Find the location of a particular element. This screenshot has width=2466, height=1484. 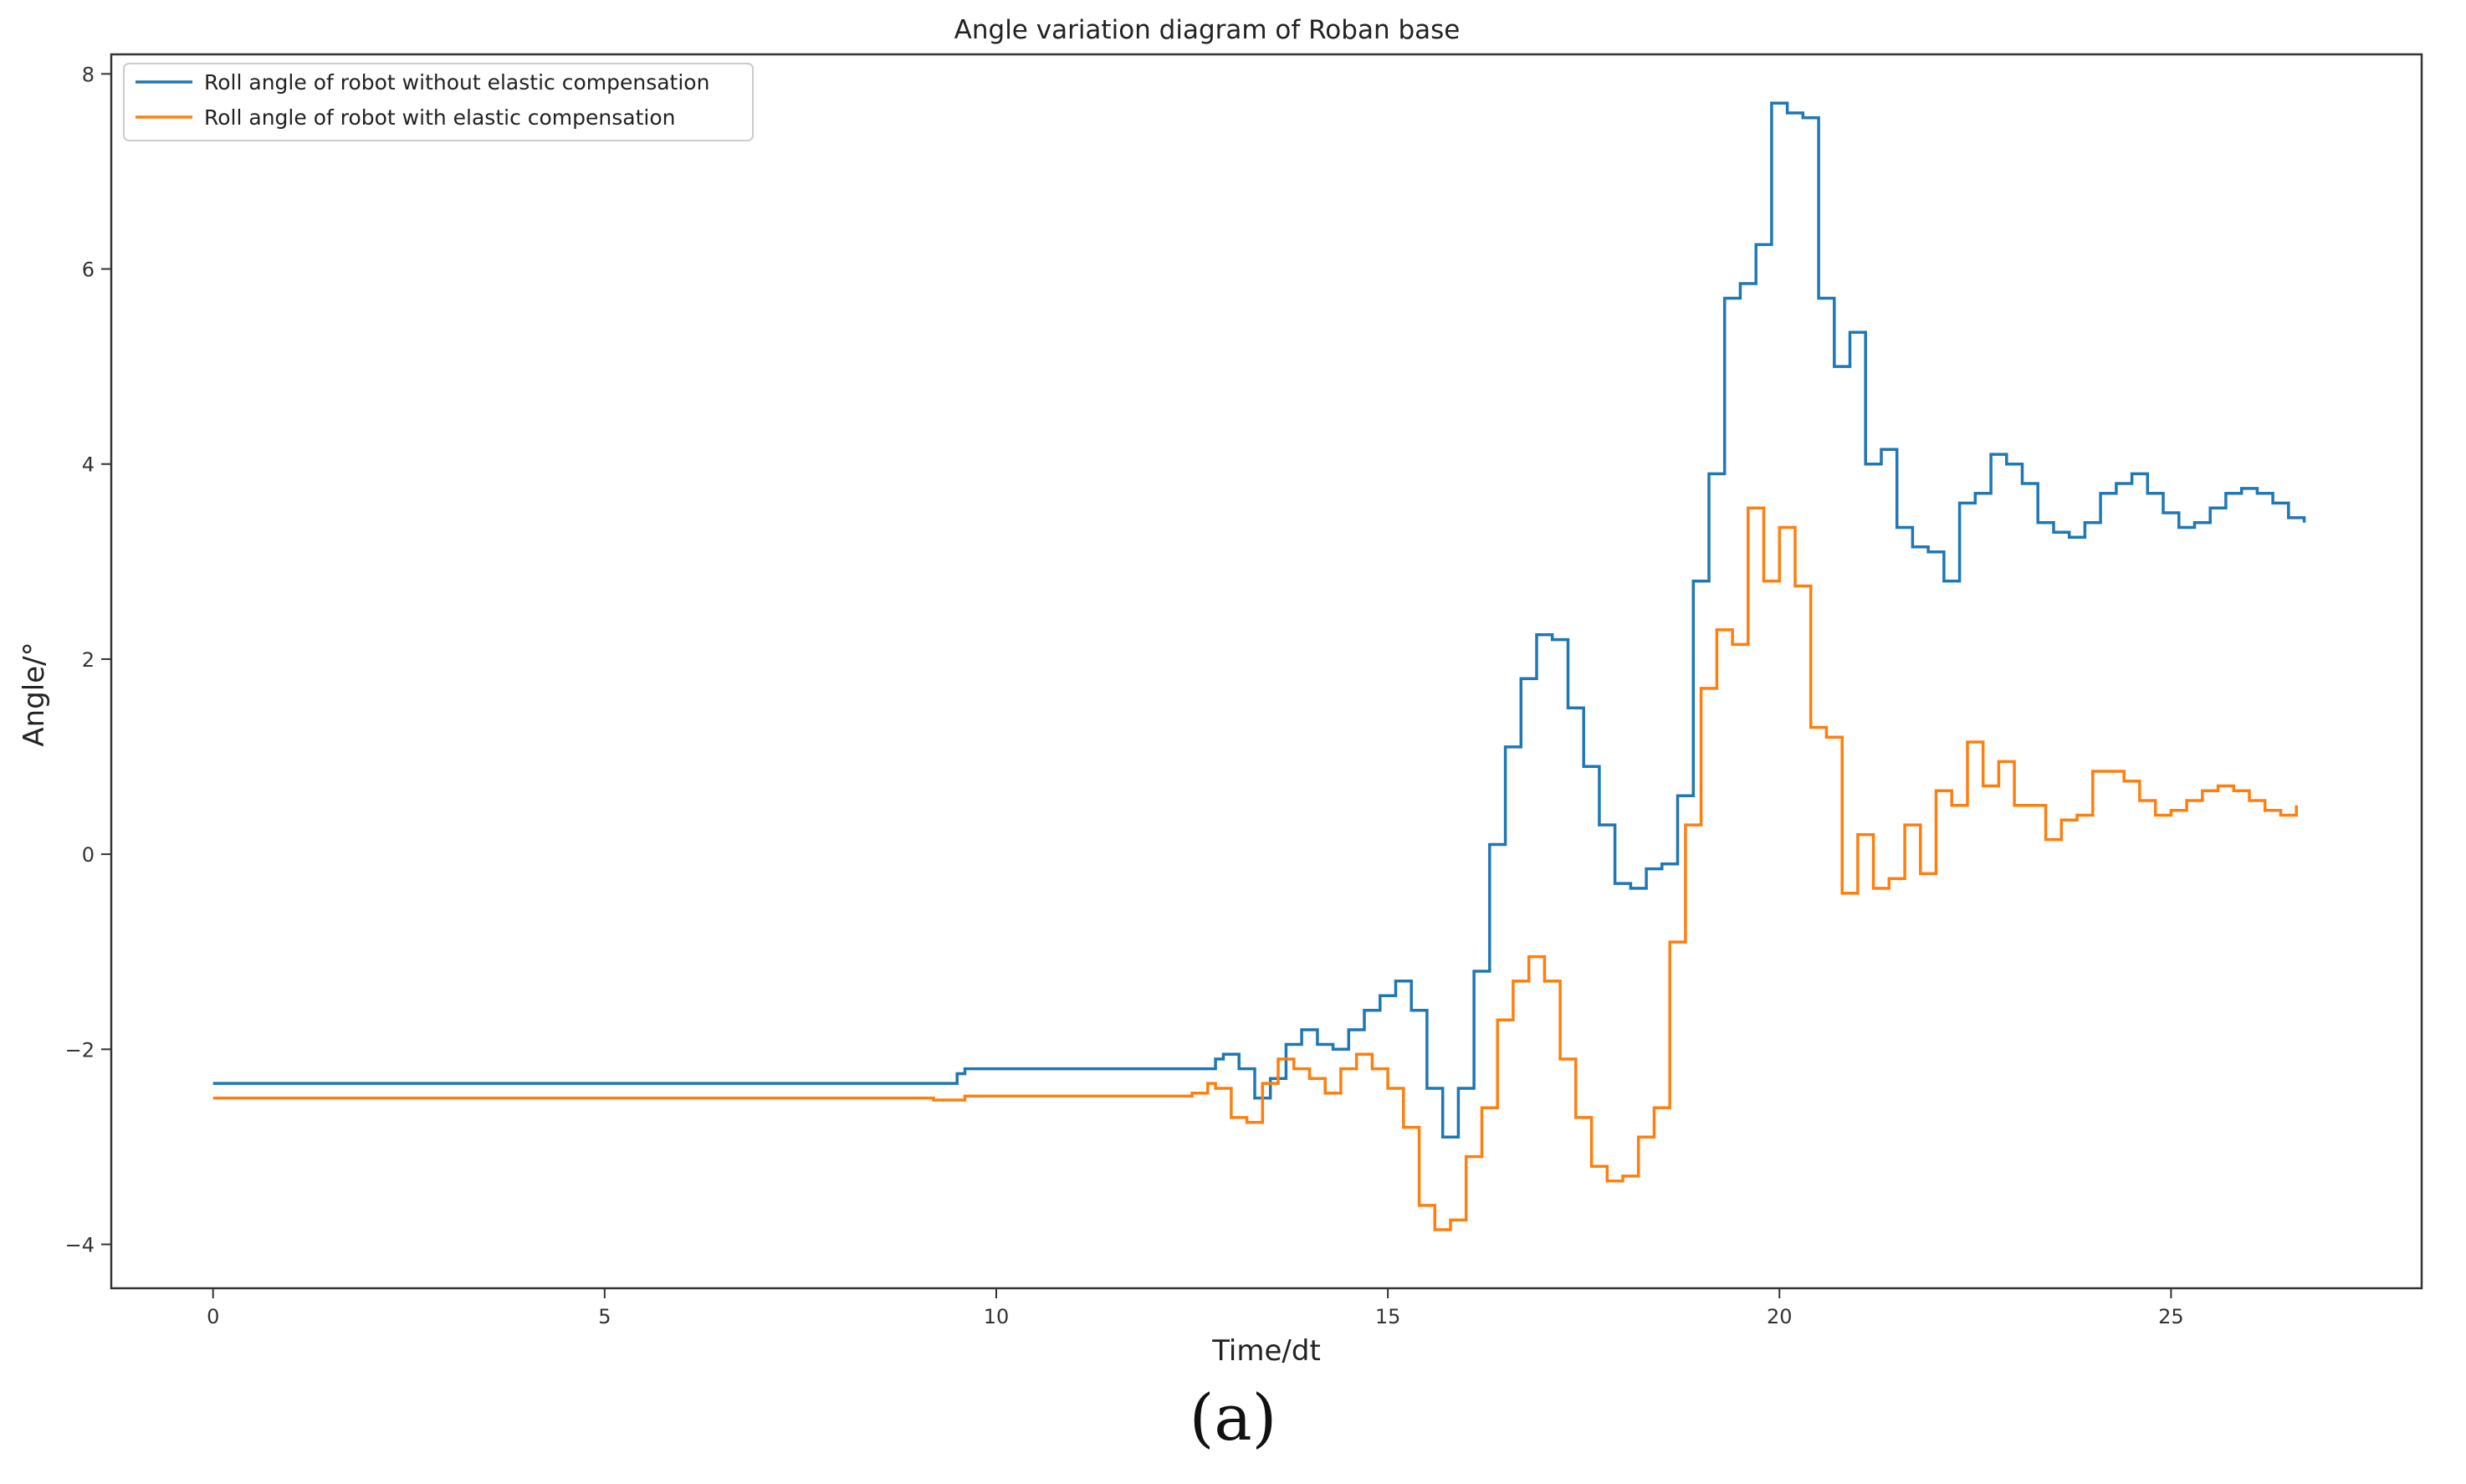

y-tick-label: −4 is located at coordinates (80, 1245).